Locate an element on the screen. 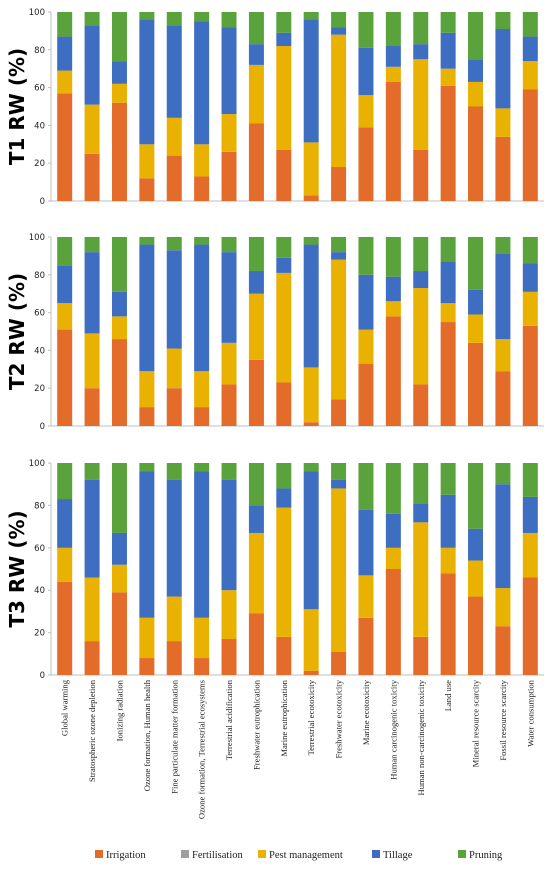 This screenshot has height=871, width=550. y-tick-label: 20 is located at coordinates (39, 164).